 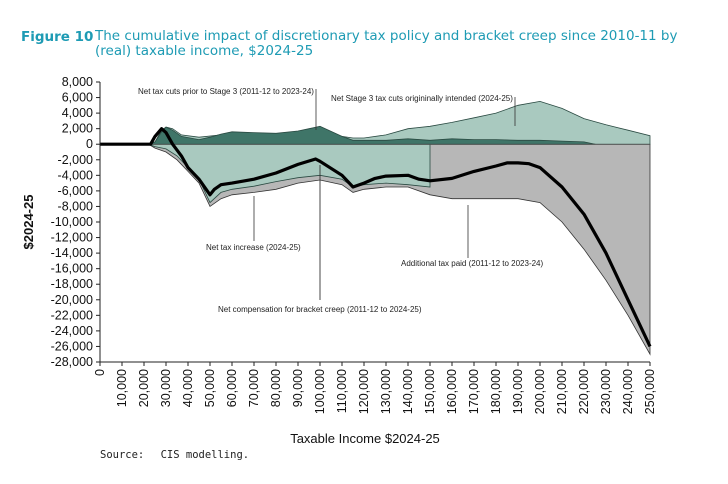 What do you see at coordinates (364, 391) in the screenshot?
I see `x-tick-label: 120,000` at bounding box center [364, 391].